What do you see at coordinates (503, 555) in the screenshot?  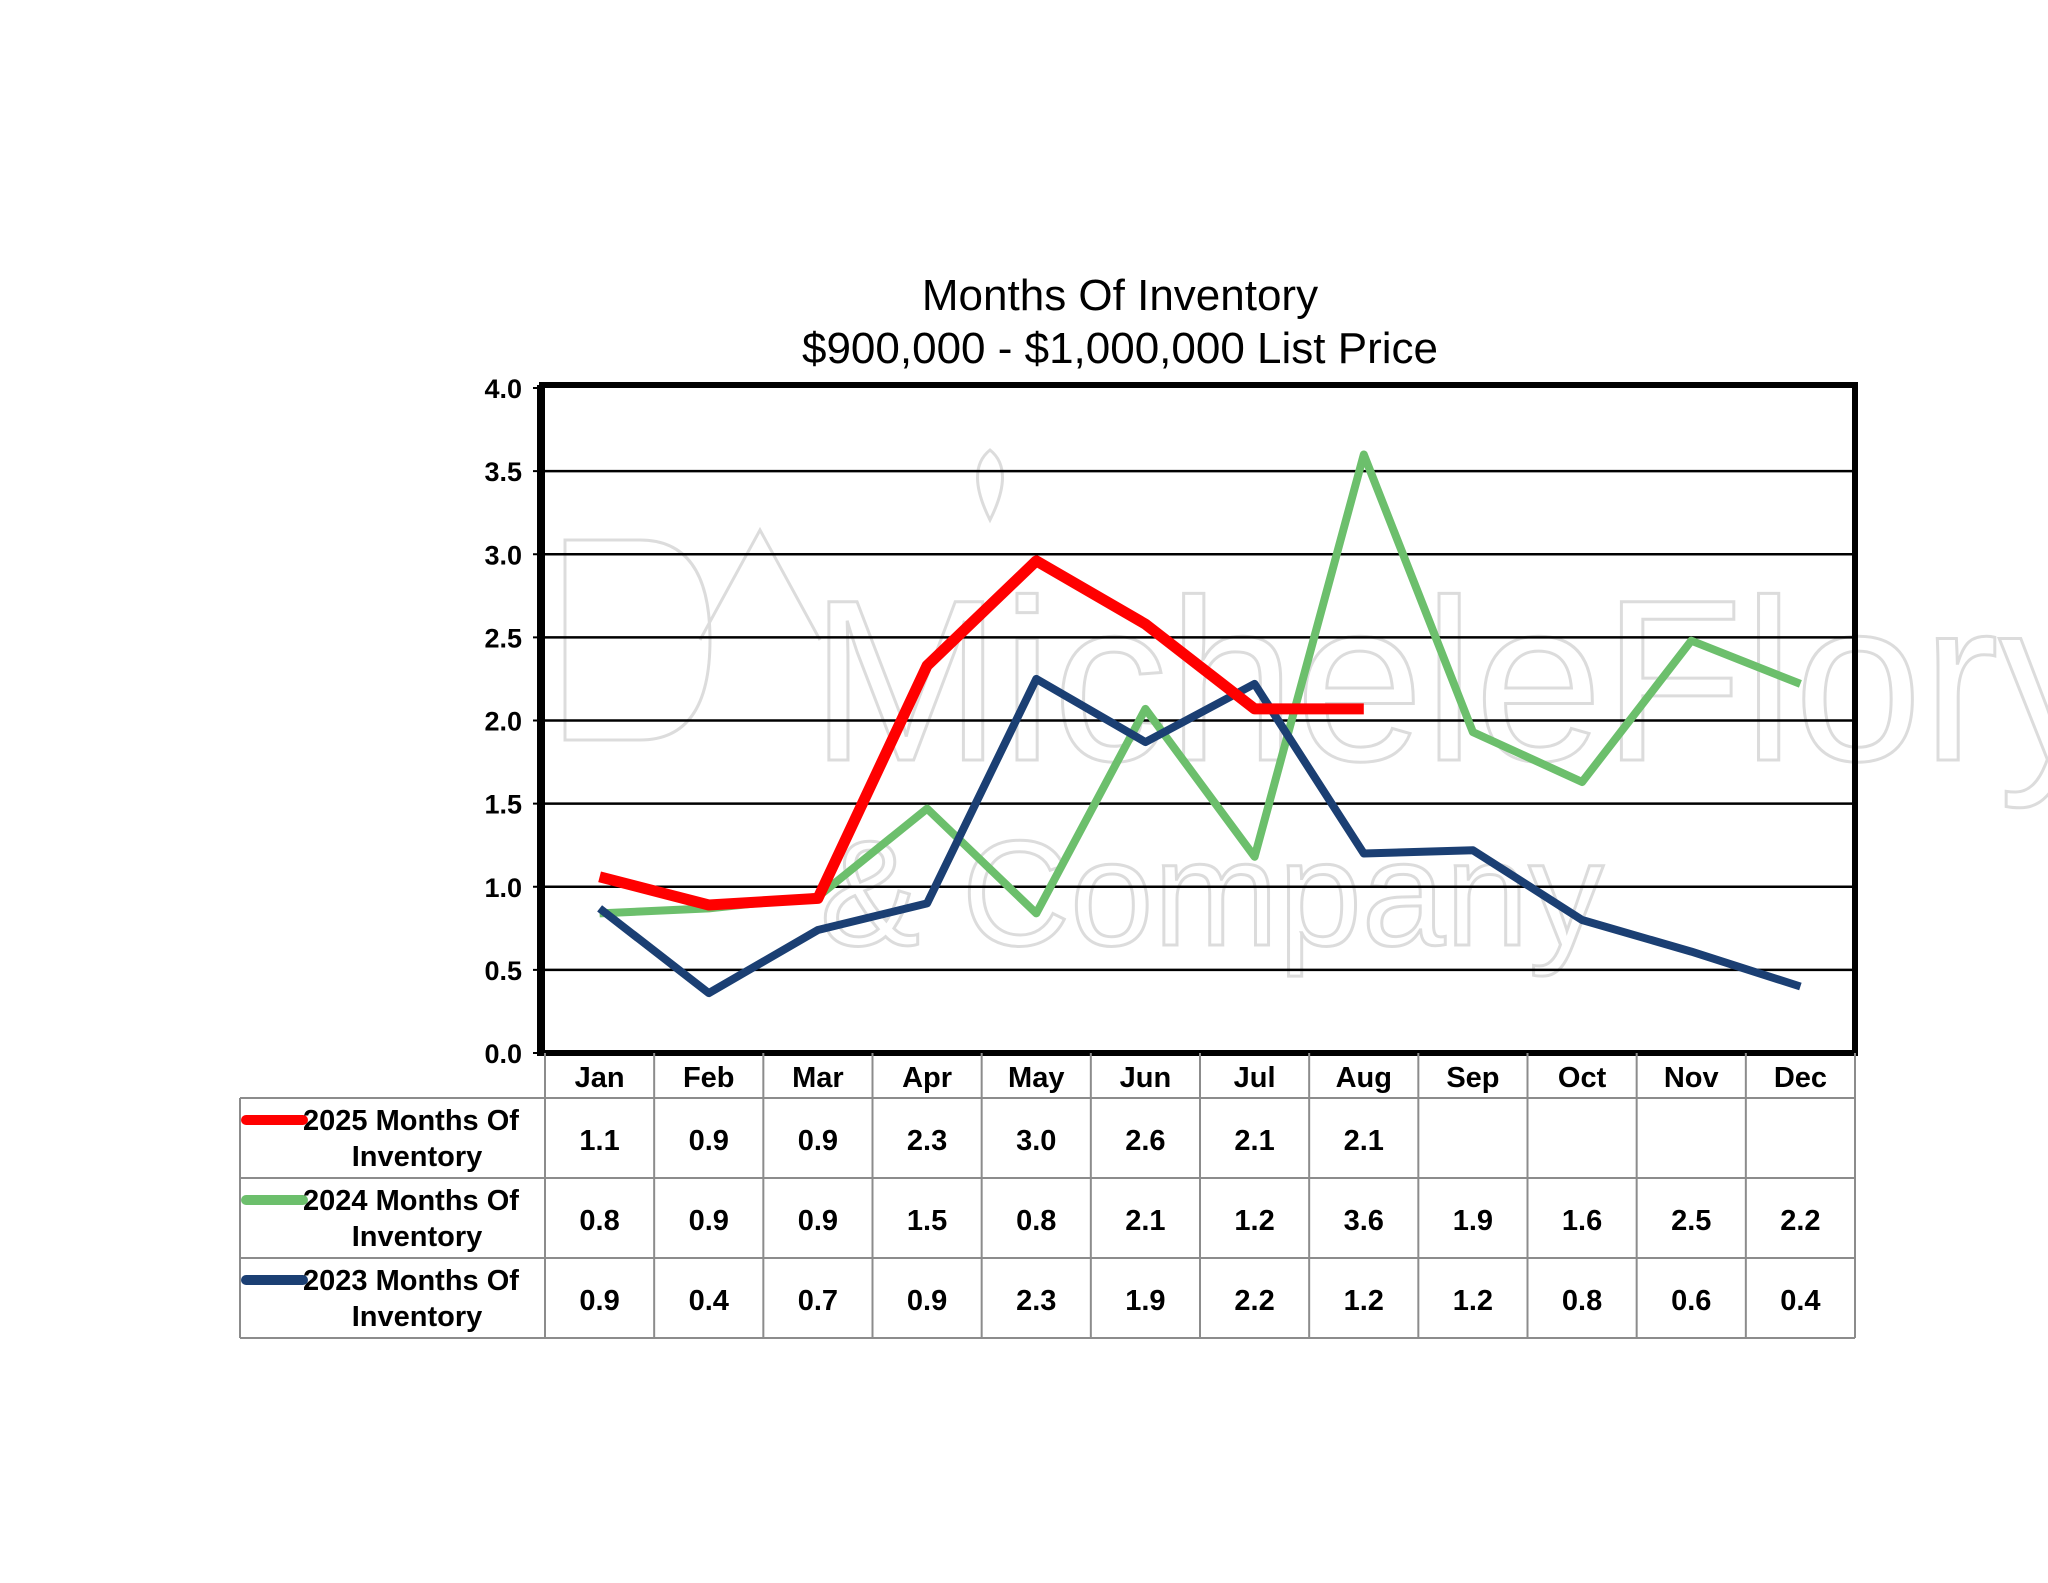 I see `y-tick-label: 3.0` at bounding box center [503, 555].